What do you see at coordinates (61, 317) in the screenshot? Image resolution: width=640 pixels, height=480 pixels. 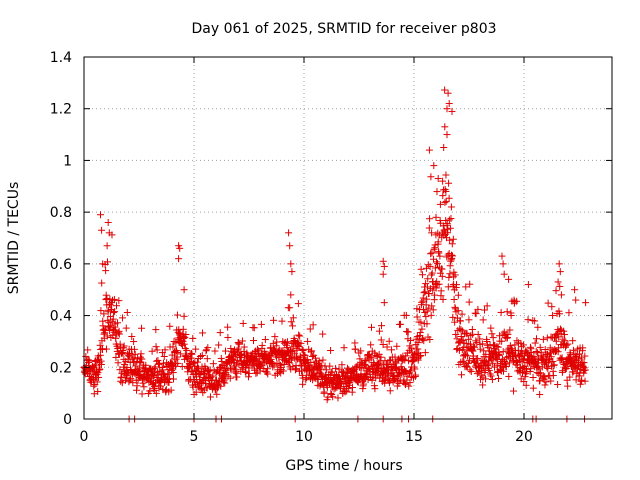 I see `y-tick-label: 0.4` at bounding box center [61, 317].